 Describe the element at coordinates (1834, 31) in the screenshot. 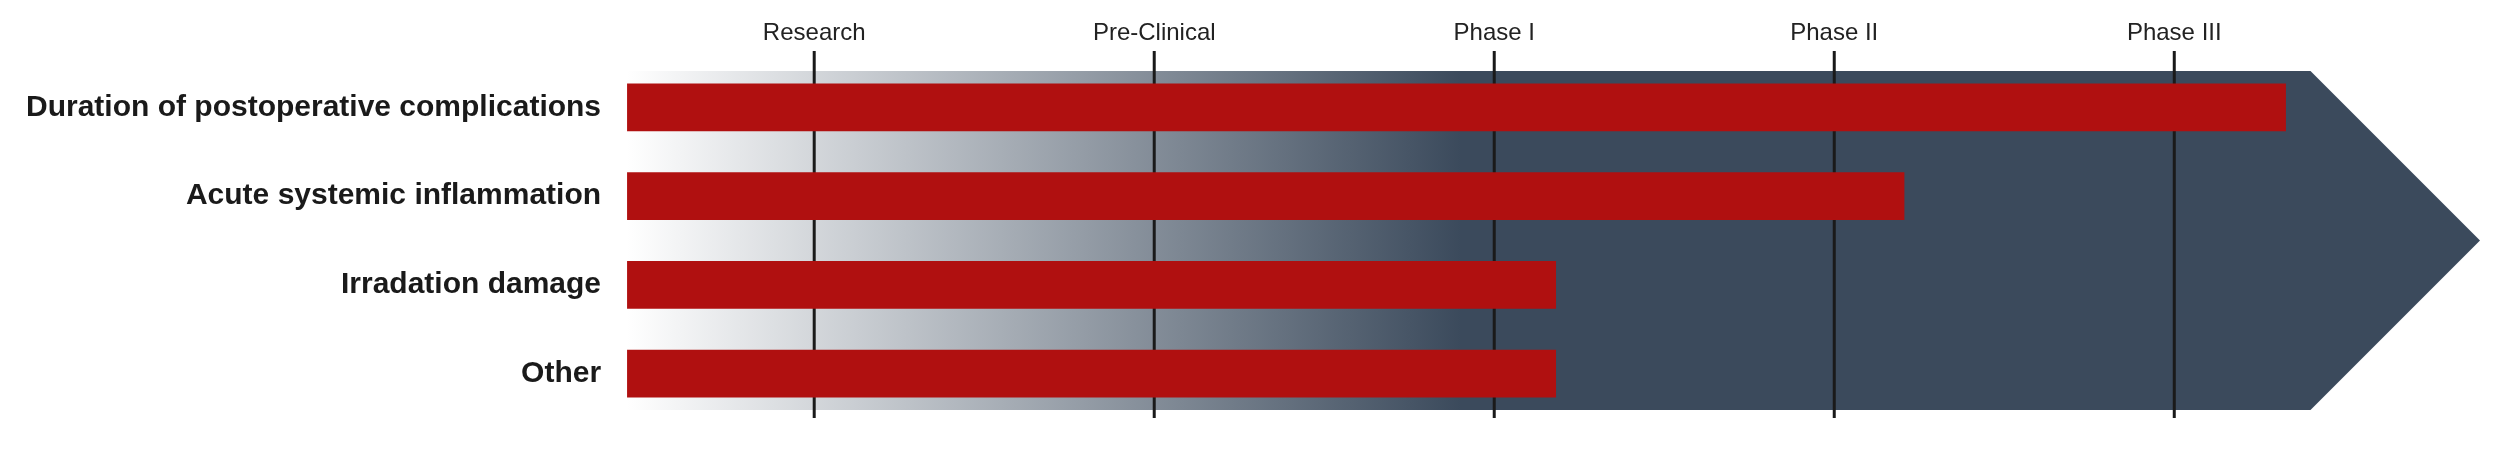

I see `text: Phase II` at that location.